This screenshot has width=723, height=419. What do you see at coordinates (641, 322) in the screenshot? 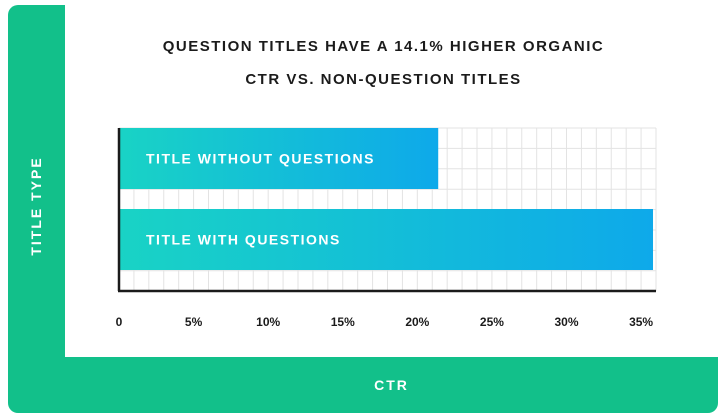
I see `x-tick-label: 35%` at bounding box center [641, 322].